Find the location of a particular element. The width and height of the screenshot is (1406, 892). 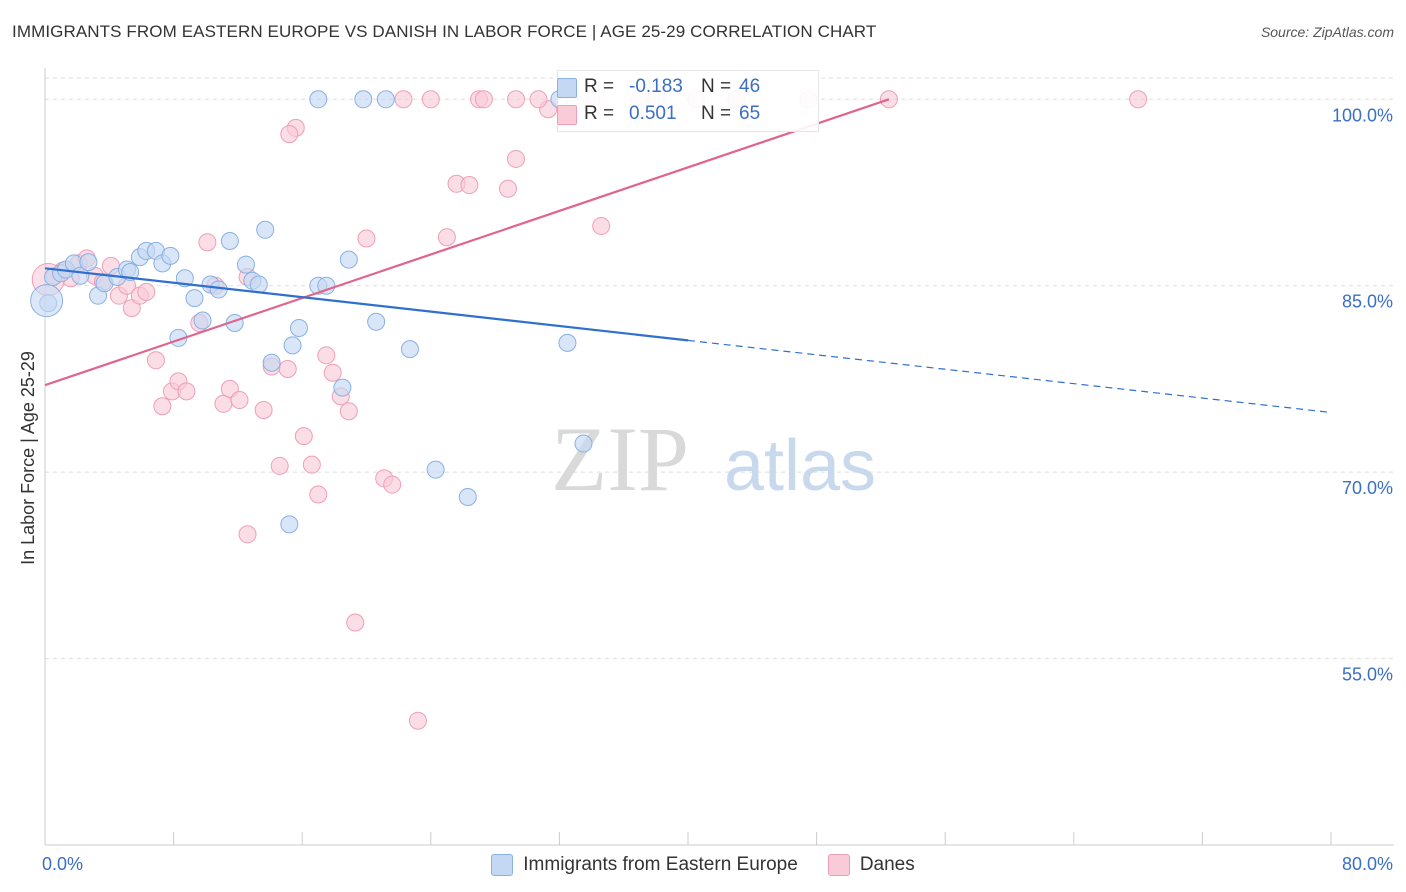

series-legend-label: Danes is located at coordinates (887, 864).